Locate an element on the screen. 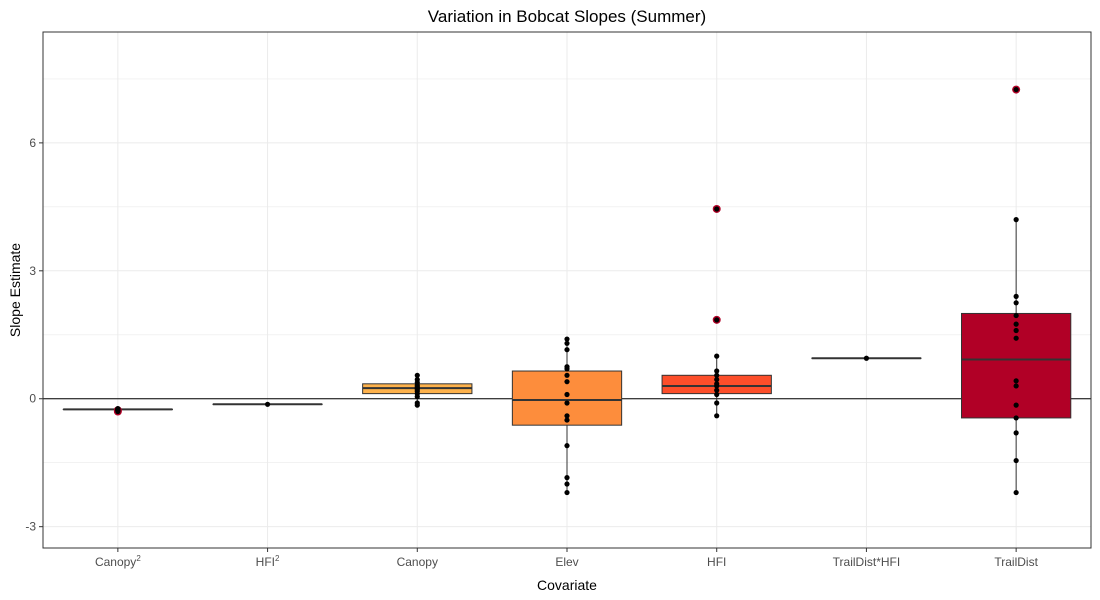 The width and height of the screenshot is (1100, 600). y-tick-label: -3 is located at coordinates (30, 527).